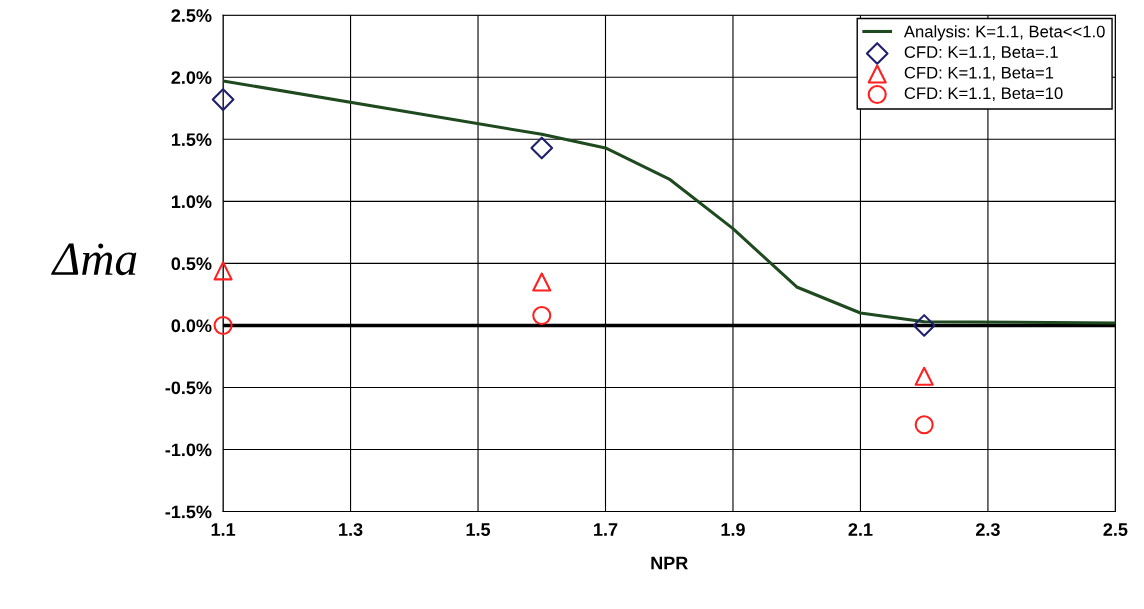  I want to click on y-tick-label: 0.5%, so click(191, 264).